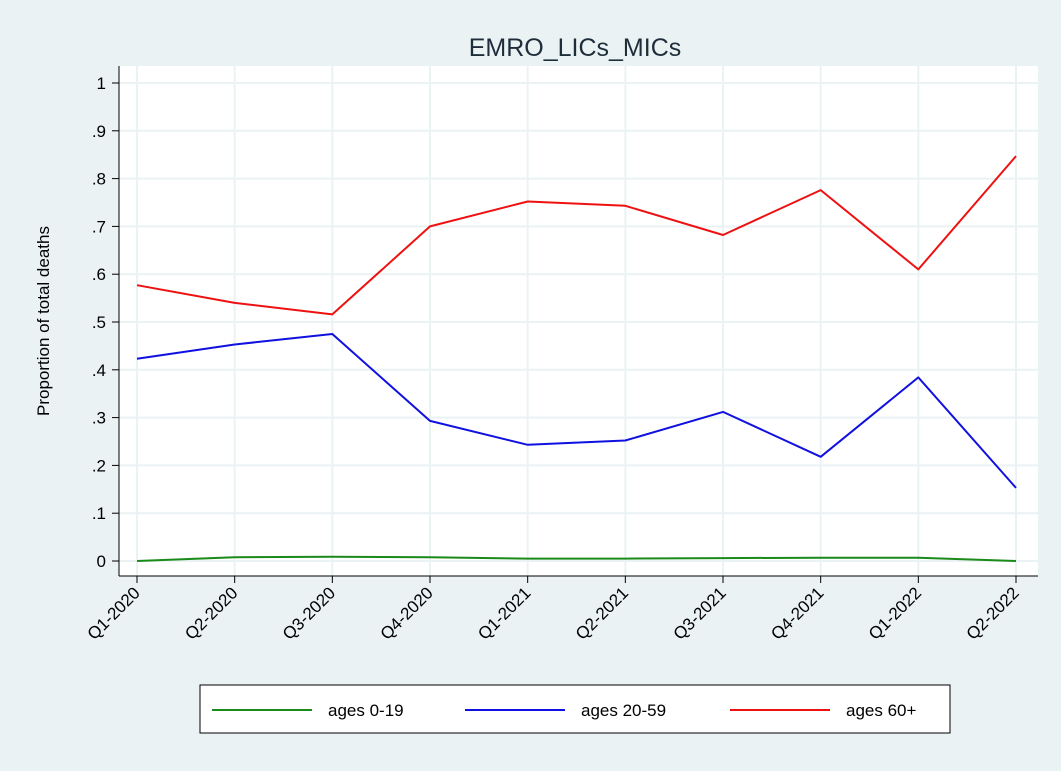  What do you see at coordinates (99, 226) in the screenshot?
I see `y-tick-label: .7` at bounding box center [99, 226].